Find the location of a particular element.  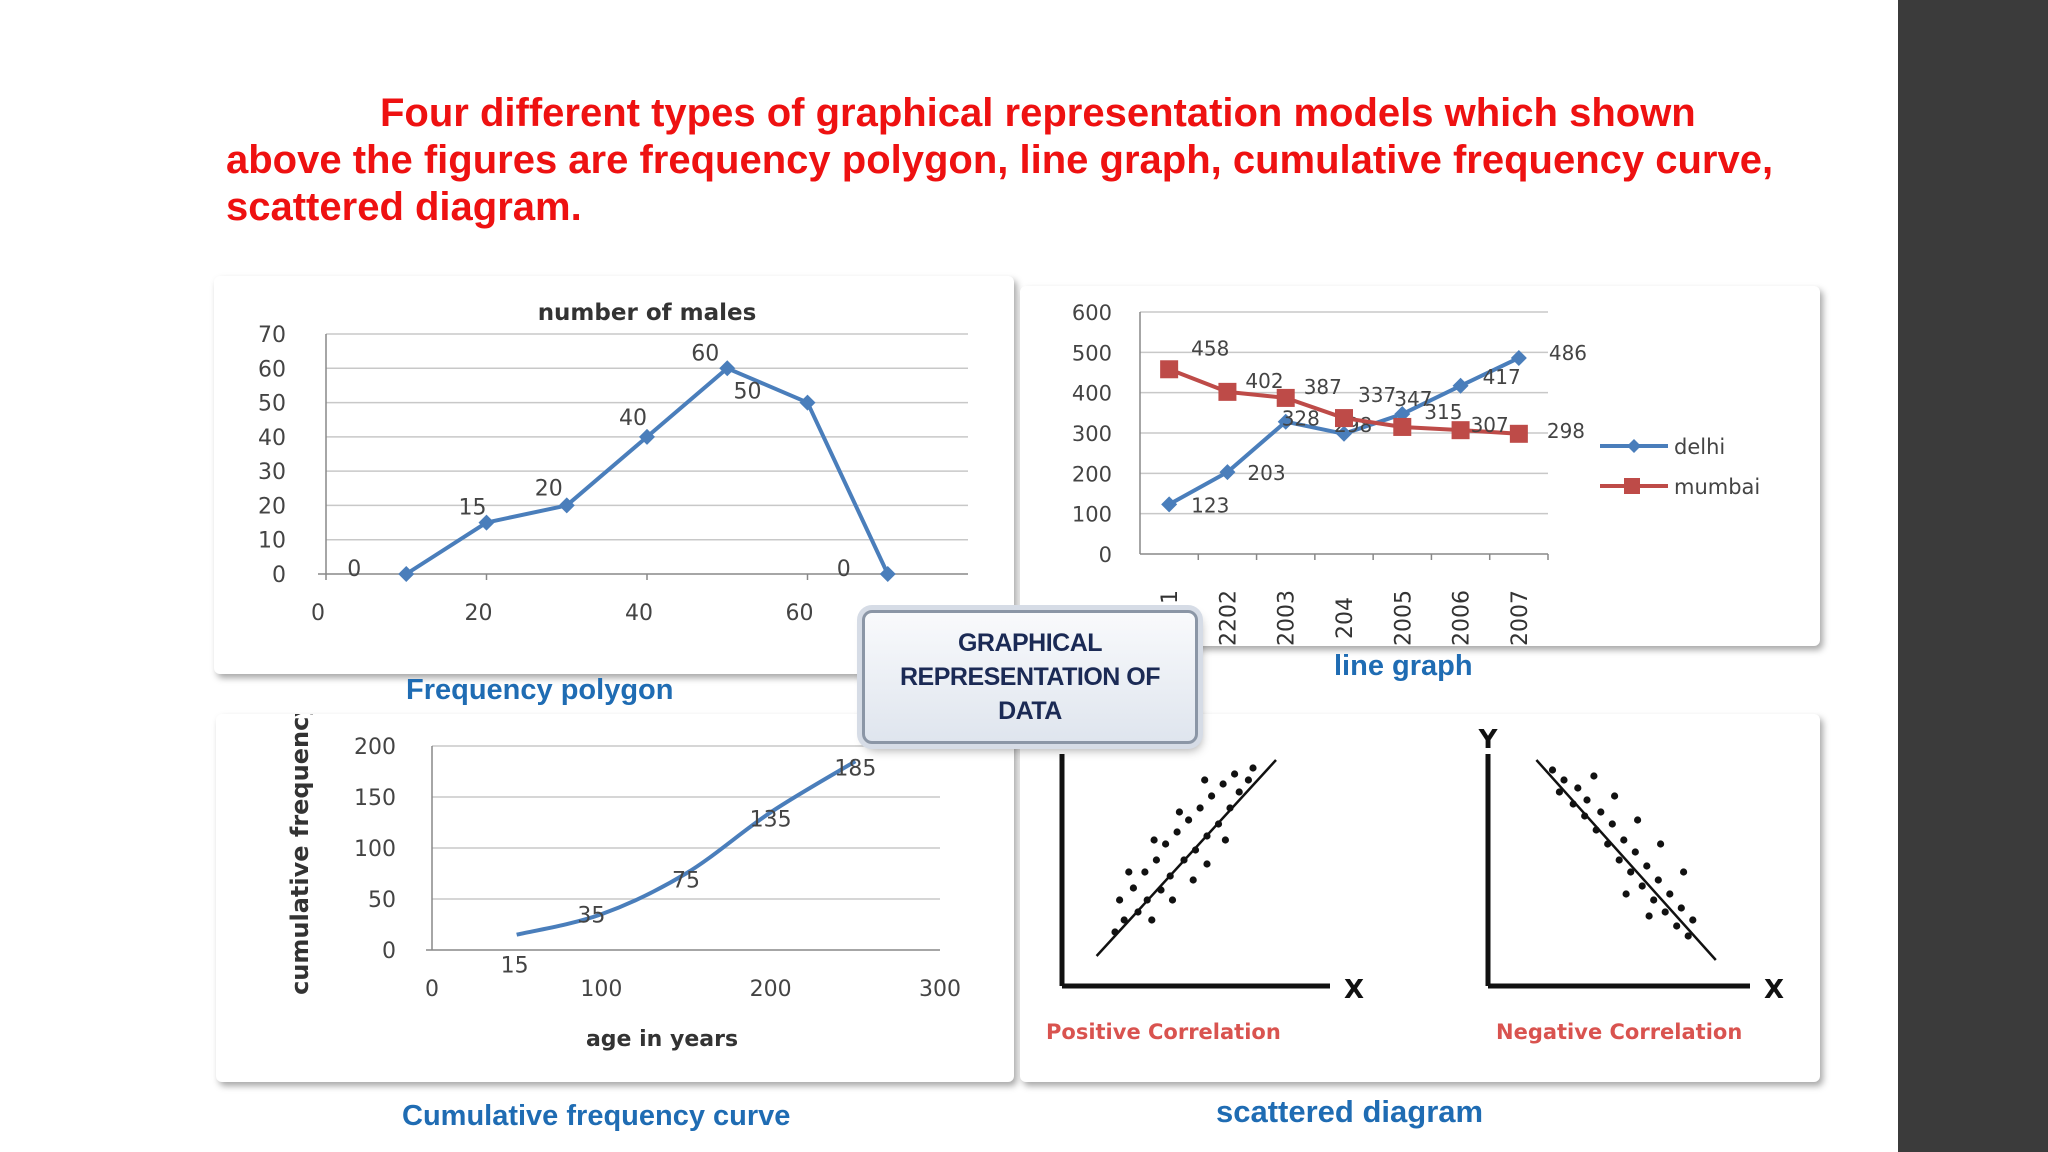

negative_correlation-x-axis-title: X is located at coordinates (1774, 990).